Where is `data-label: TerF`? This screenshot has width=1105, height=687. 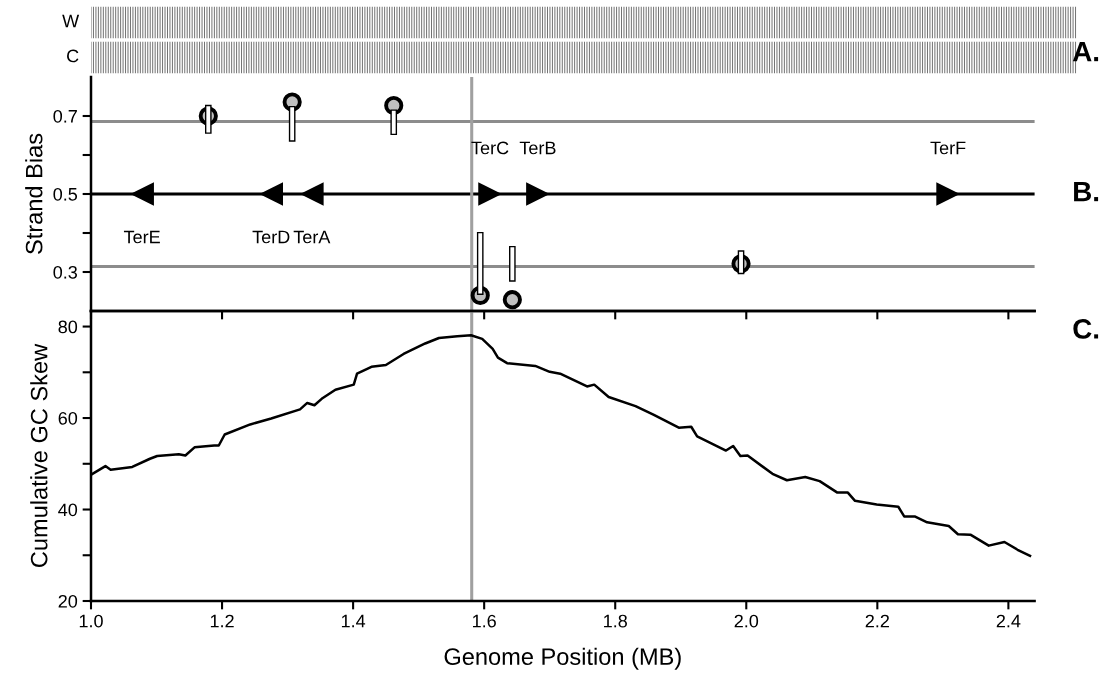
data-label: TerF is located at coordinates (948, 148).